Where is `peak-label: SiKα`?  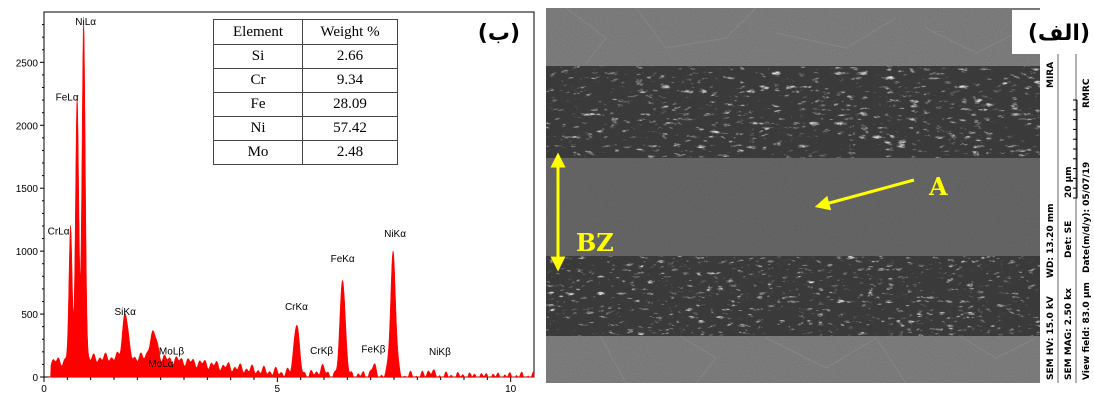 peak-label: SiKα is located at coordinates (126, 312).